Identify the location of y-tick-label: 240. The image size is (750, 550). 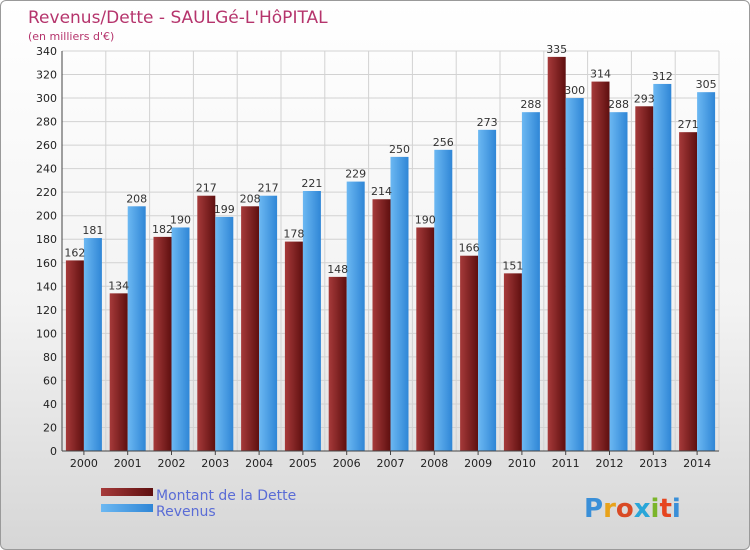
(46, 169).